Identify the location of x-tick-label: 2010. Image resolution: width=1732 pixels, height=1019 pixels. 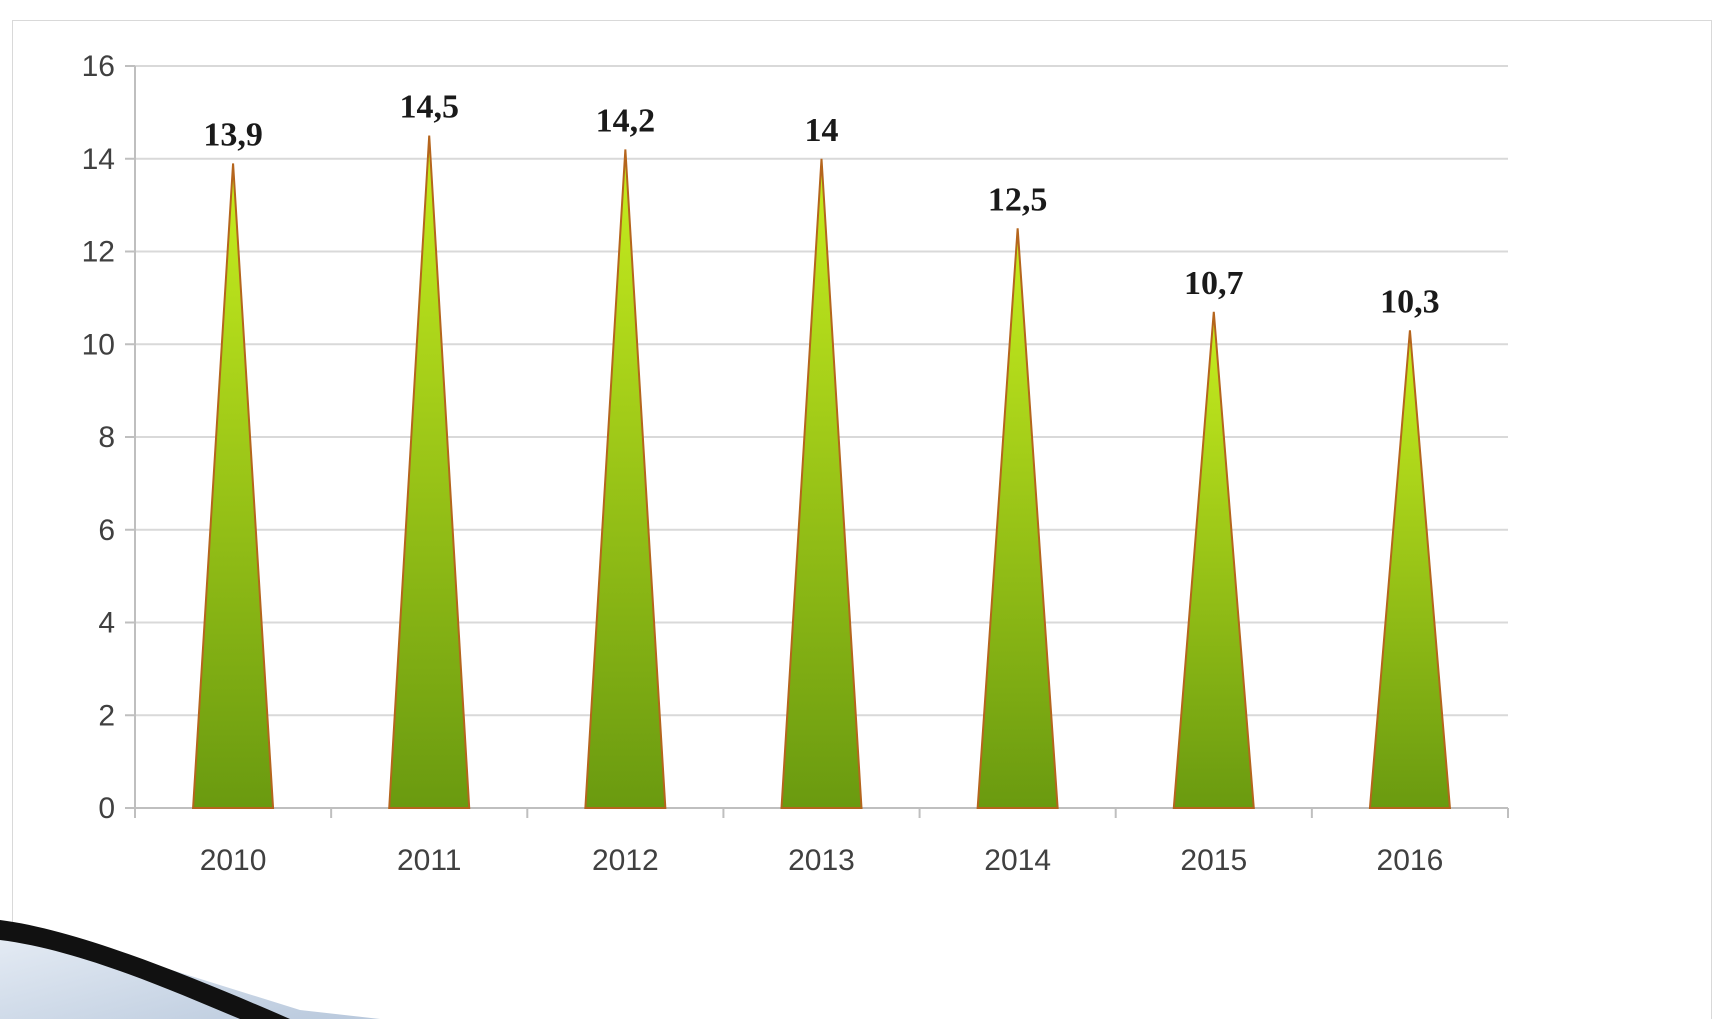
(233, 860).